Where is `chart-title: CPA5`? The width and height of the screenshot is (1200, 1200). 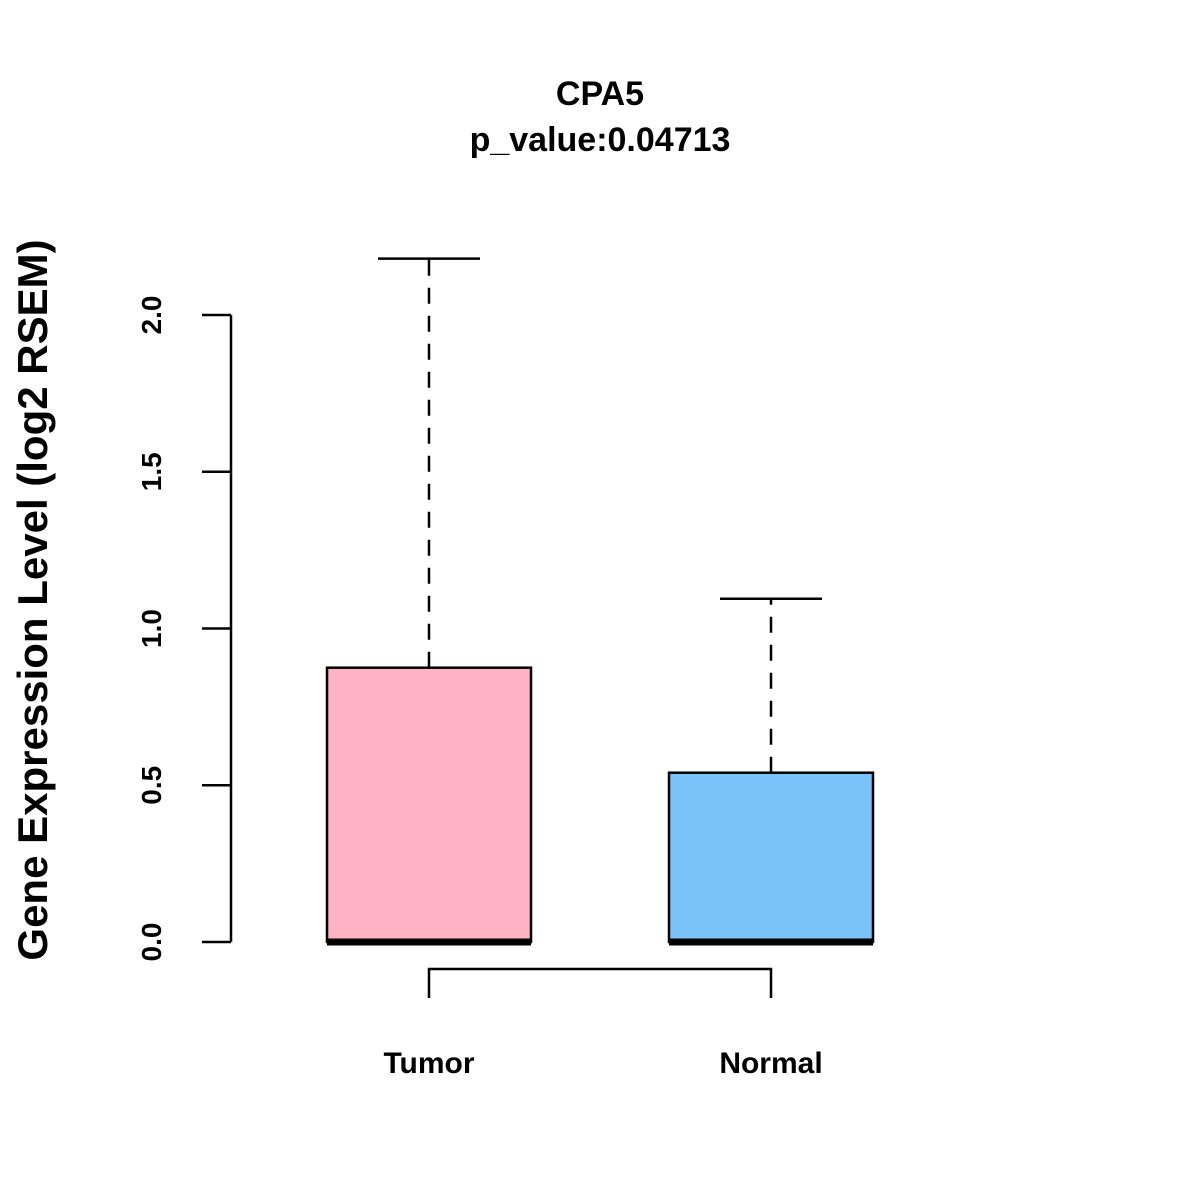 chart-title: CPA5 is located at coordinates (600, 94).